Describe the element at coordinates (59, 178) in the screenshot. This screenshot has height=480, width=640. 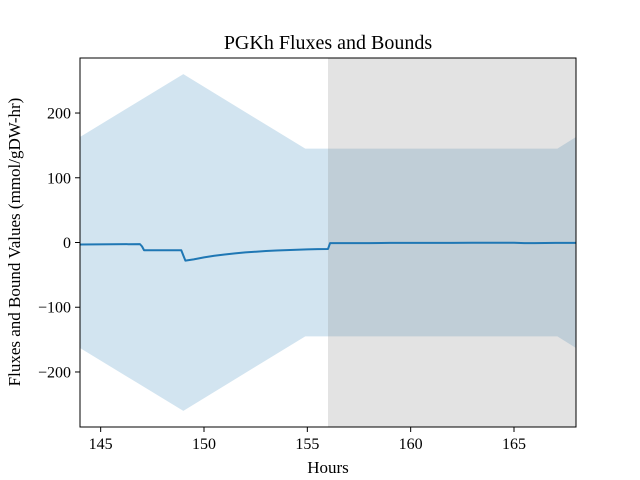
I see `y-tick-label-100: 100` at that location.